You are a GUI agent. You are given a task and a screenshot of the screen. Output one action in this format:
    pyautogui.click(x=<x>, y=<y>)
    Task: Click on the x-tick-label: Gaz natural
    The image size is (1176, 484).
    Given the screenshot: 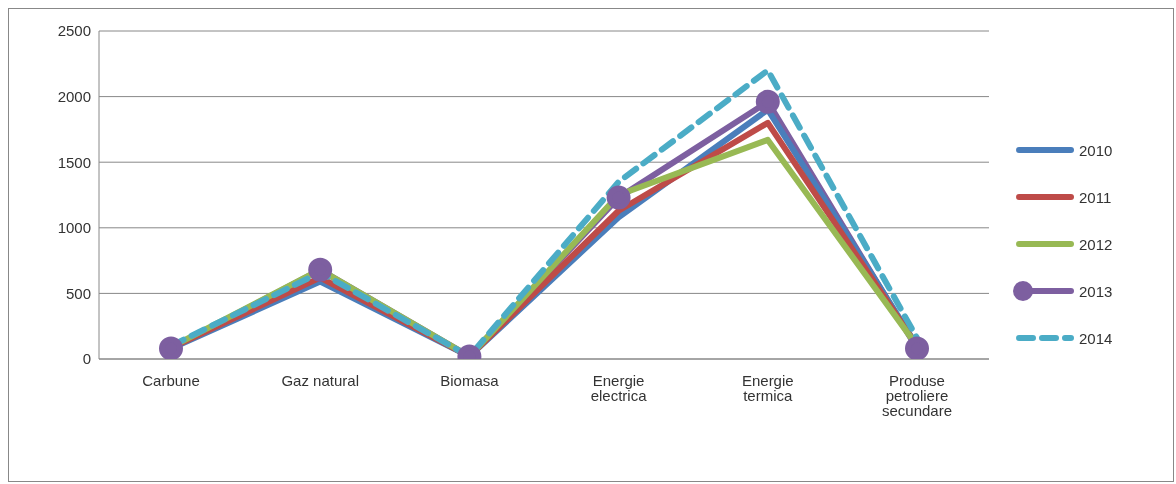 What is the action you would take?
    pyautogui.click(x=320, y=380)
    